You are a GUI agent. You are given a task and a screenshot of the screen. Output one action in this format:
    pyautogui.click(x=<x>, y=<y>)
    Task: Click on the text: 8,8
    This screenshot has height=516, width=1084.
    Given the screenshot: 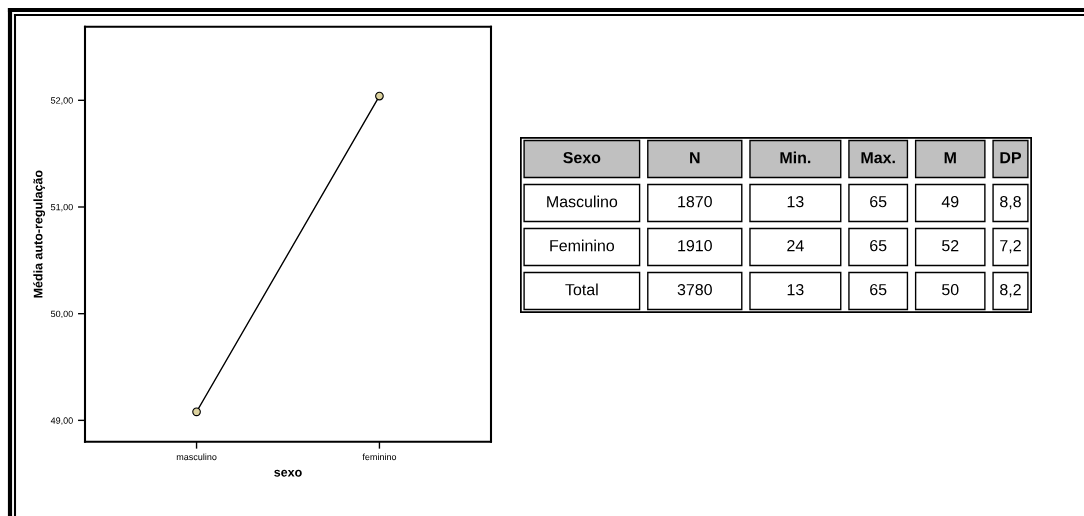 What is the action you would take?
    pyautogui.click(x=1010, y=202)
    